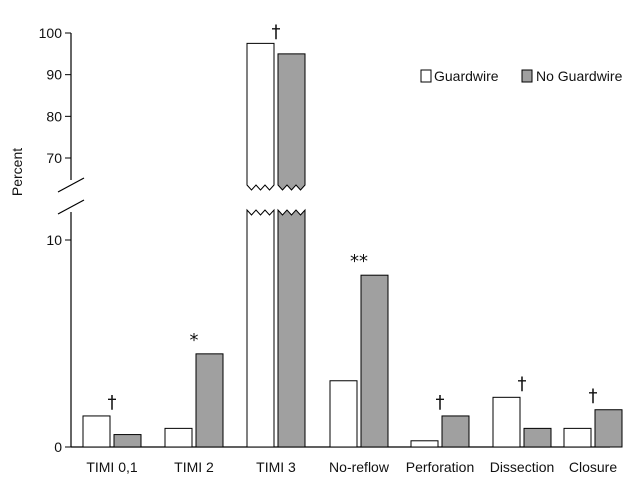  I want to click on y-tick-label-upper: 70, so click(54, 158).